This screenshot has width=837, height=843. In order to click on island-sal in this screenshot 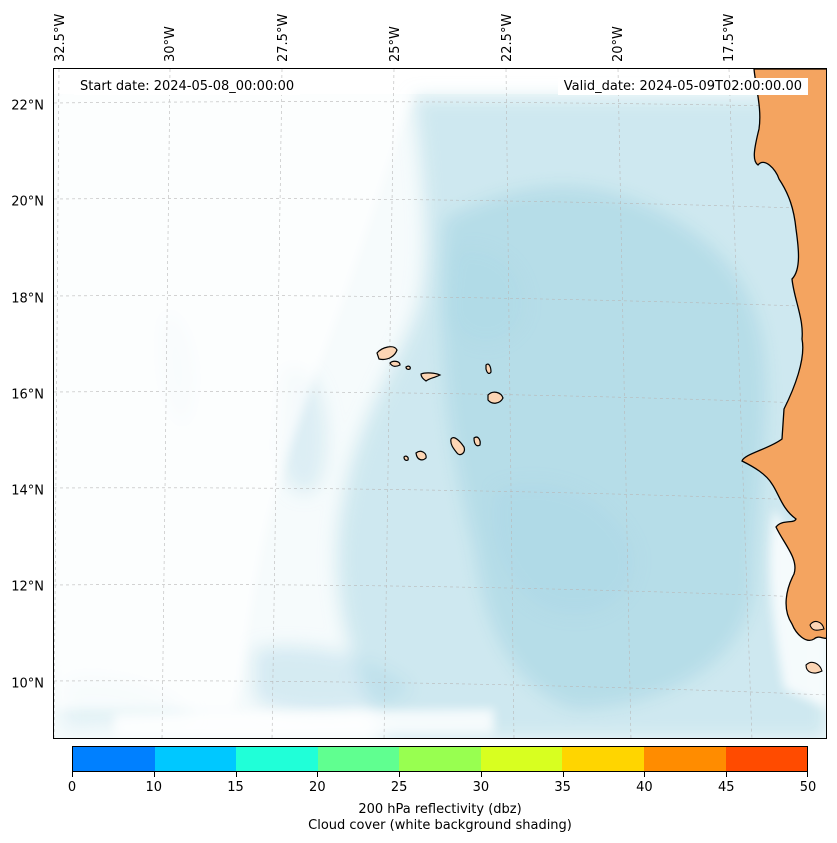, I will do `click(488, 369)`.